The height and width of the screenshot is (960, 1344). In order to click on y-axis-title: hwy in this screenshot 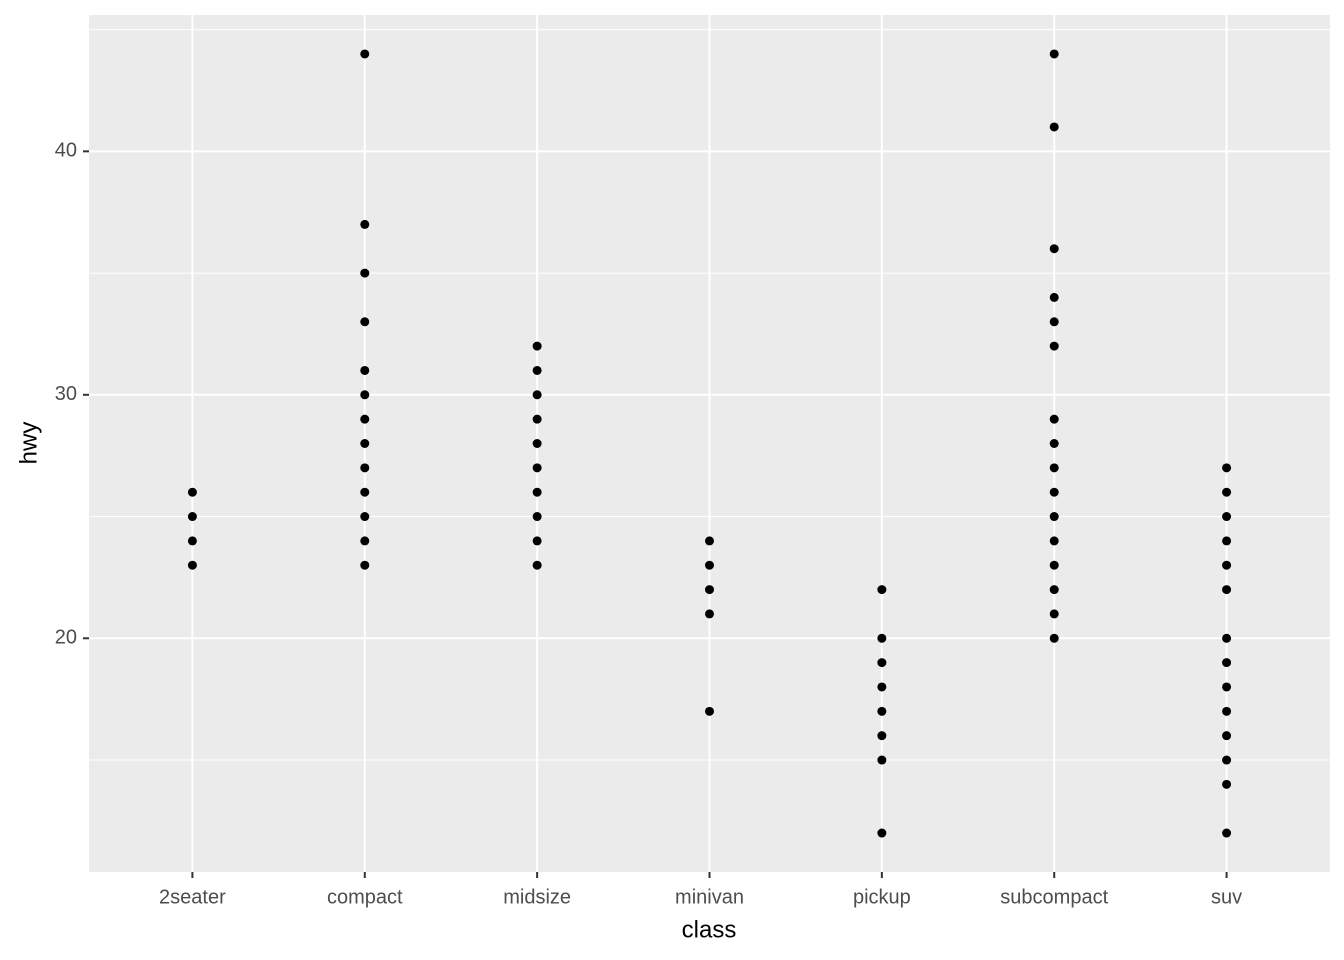, I will do `click(28, 443)`.